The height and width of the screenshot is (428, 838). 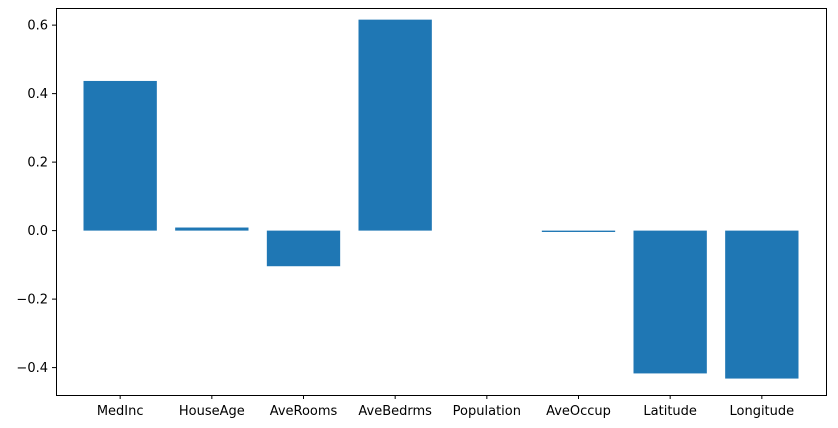 What do you see at coordinates (761, 411) in the screenshot?
I see `x-tick-label: Longitude` at bounding box center [761, 411].